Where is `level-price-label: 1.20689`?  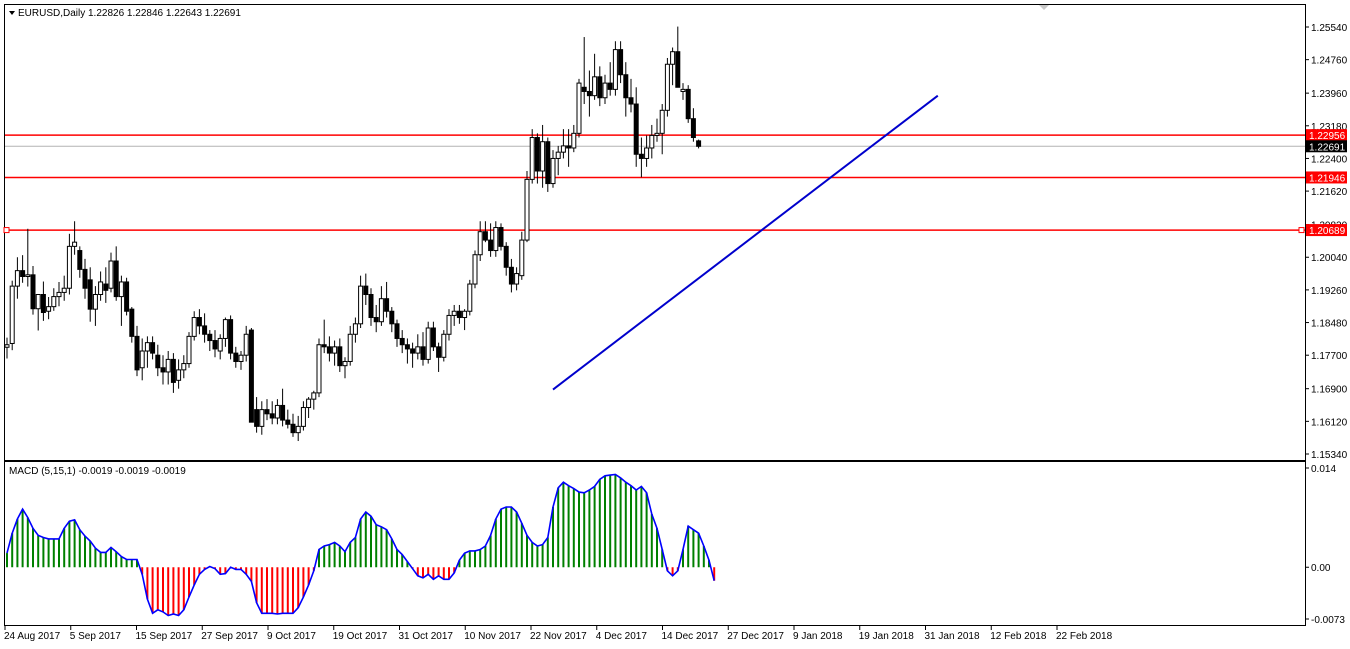 level-price-label: 1.20689 is located at coordinates (1327, 231).